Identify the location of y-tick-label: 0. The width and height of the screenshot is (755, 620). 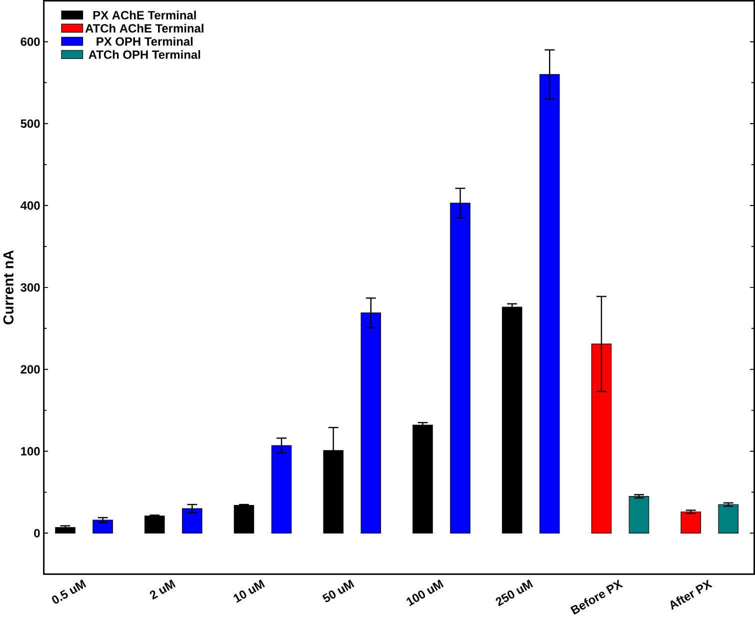
(37, 533).